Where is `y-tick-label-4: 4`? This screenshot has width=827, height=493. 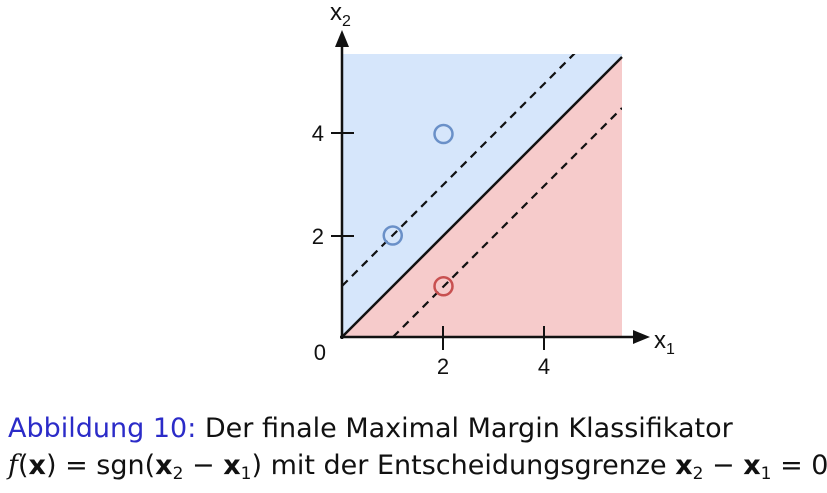 y-tick-label-4: 4 is located at coordinates (318, 133).